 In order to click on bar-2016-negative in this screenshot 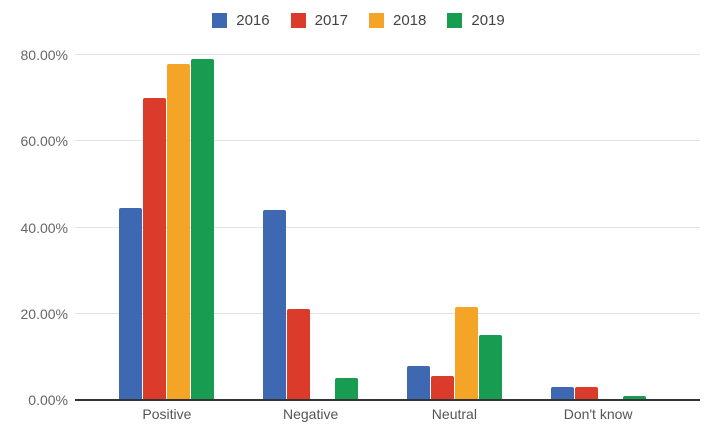, I will do `click(275, 305)`.